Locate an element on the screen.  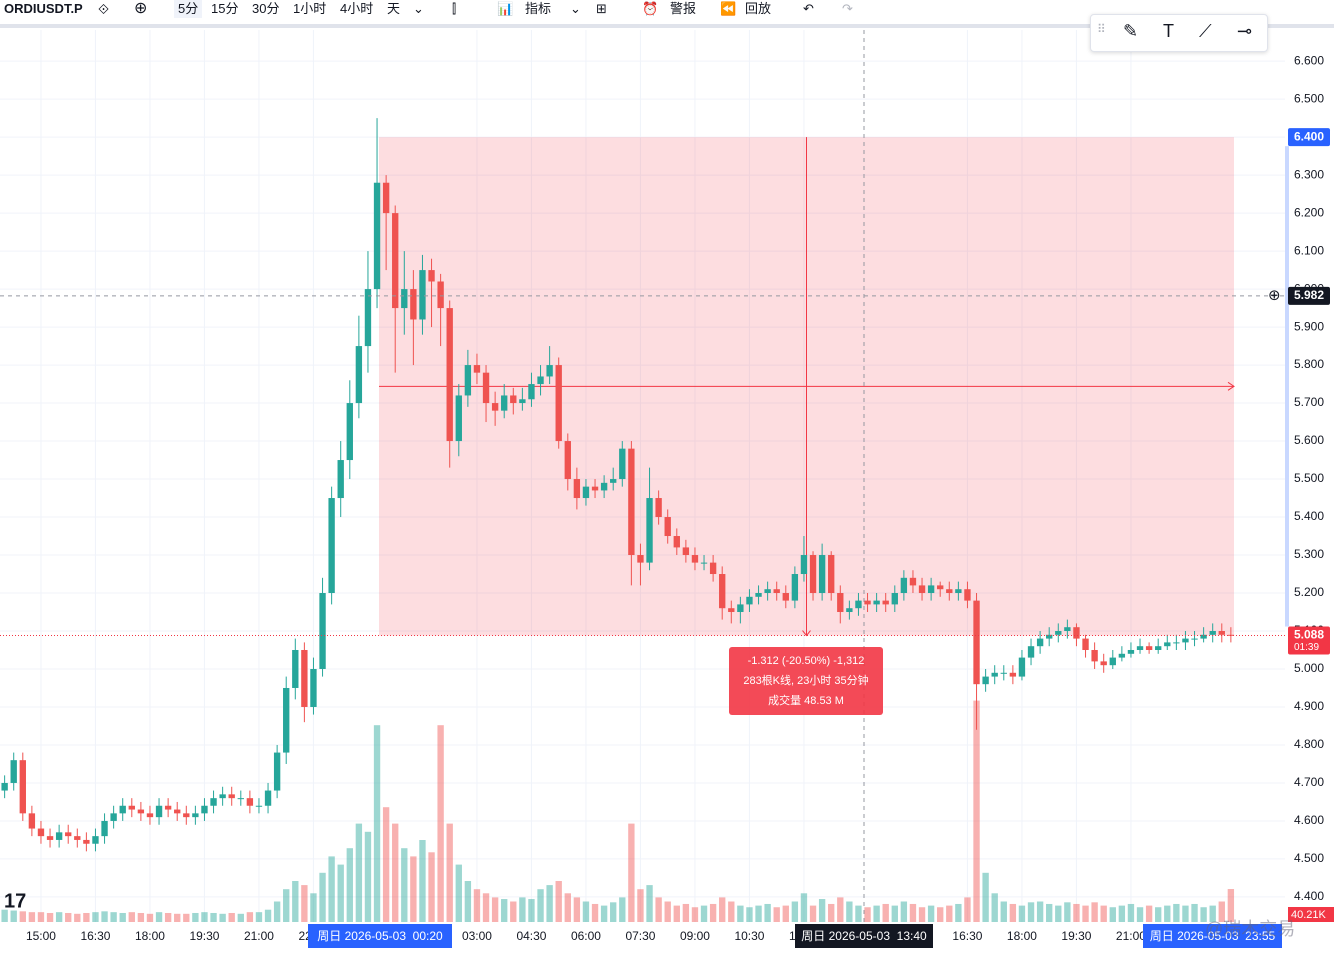
range-end-time is located at coordinates (1212, 936).